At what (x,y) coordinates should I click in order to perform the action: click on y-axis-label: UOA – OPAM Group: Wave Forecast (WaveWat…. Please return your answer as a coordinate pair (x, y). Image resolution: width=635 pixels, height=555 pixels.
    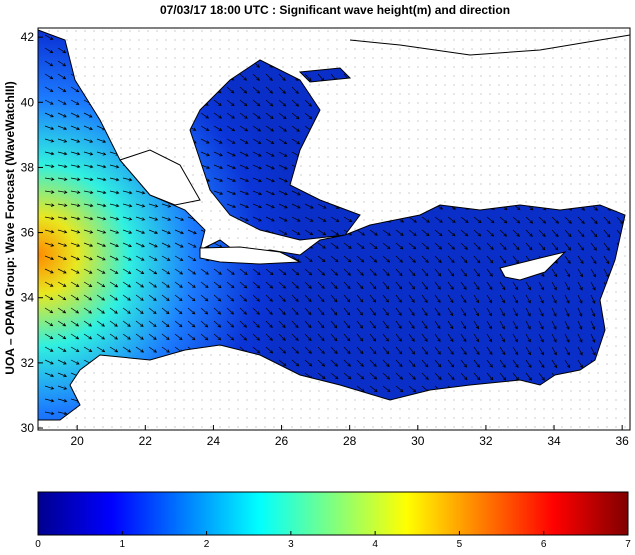
    Looking at the image, I should click on (10, 227).